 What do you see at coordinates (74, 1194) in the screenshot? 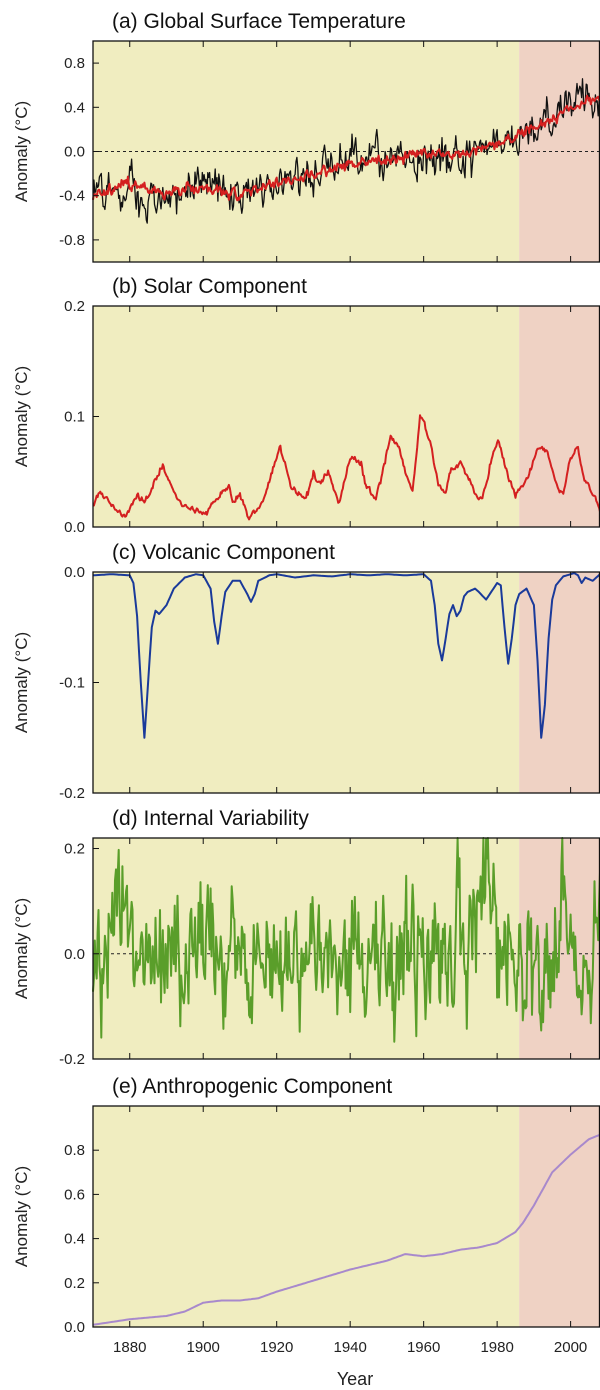
I see `y-tick-label: 0.6` at bounding box center [74, 1194].